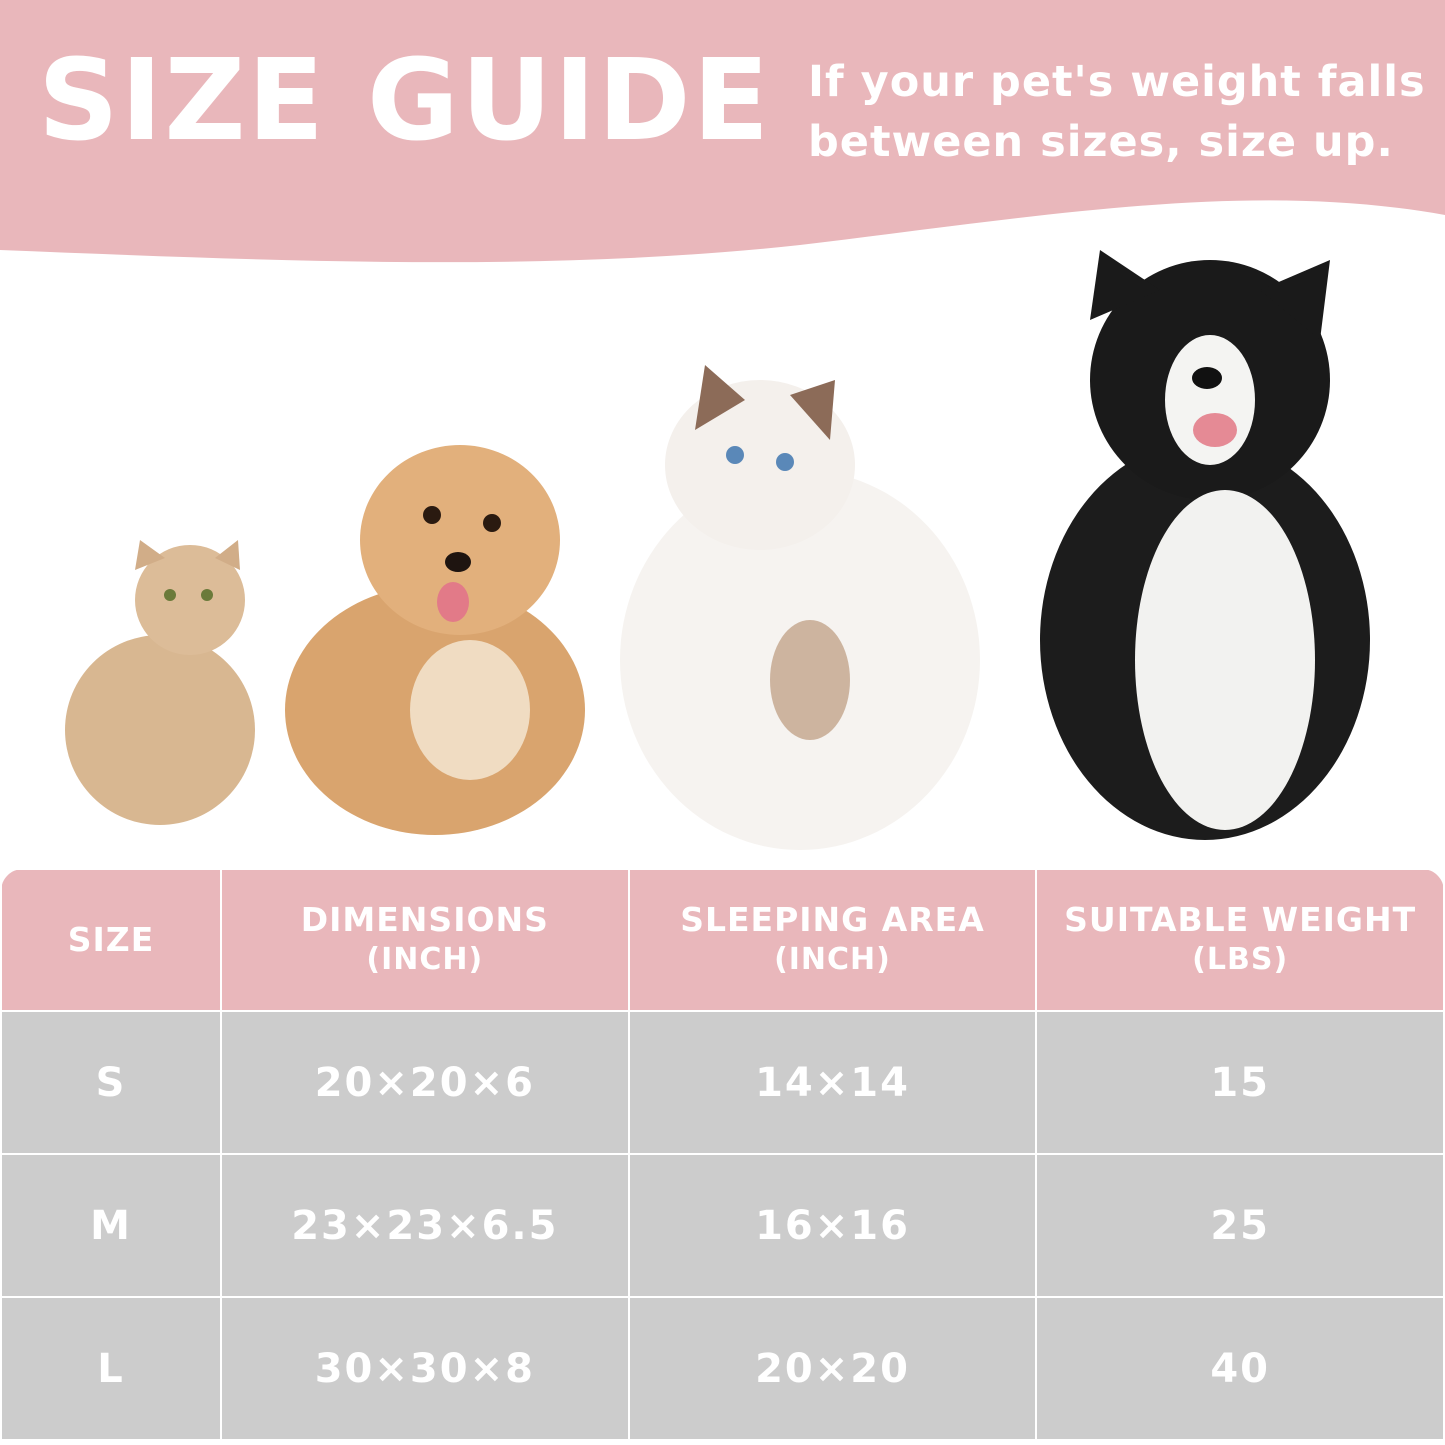  Describe the element at coordinates (111, 1368) in the screenshot. I see `cell-size: L` at that location.